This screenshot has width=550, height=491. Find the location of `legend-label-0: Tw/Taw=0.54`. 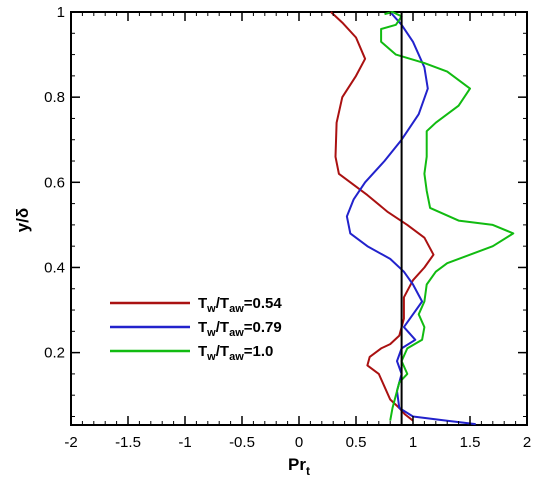

legend-label-0: Tw/Taw=0.54 is located at coordinates (240, 305).